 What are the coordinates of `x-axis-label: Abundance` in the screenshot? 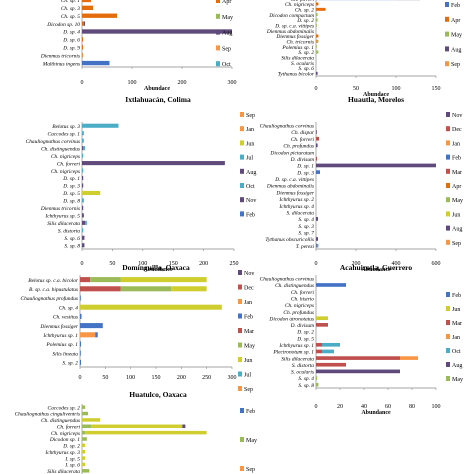 It's located at (158, 270).